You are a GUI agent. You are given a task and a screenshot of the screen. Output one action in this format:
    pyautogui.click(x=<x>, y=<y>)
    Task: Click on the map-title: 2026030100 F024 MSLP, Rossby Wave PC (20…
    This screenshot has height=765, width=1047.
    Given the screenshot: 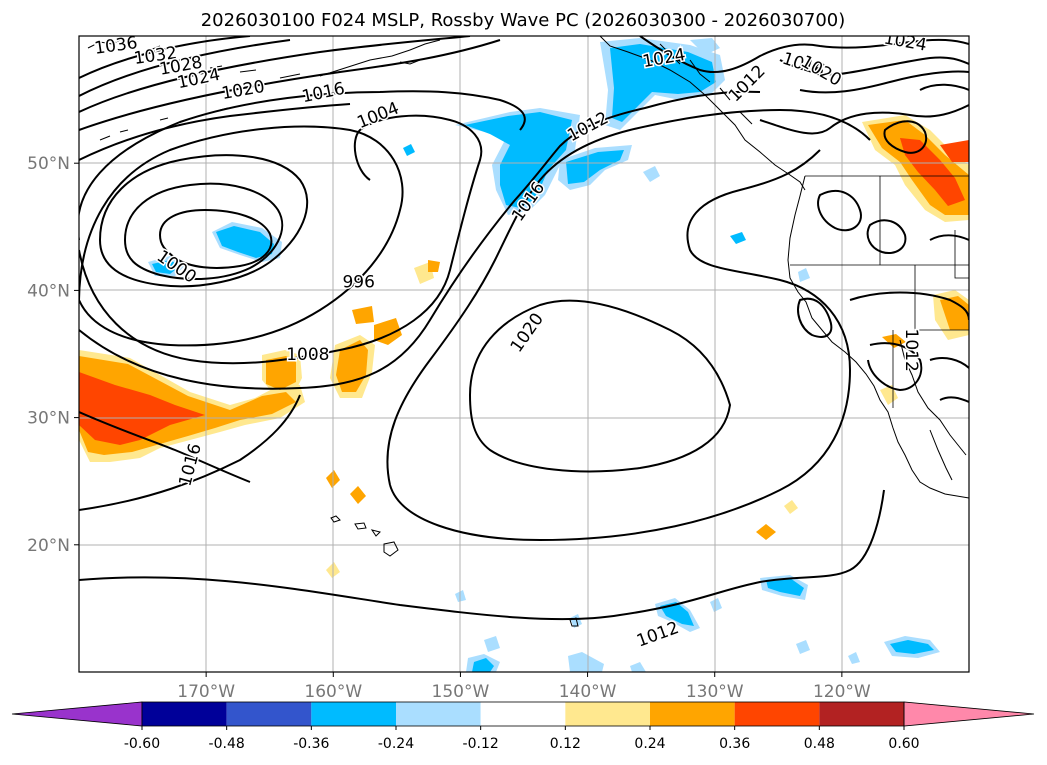 What is the action you would take?
    pyautogui.click(x=523, y=20)
    